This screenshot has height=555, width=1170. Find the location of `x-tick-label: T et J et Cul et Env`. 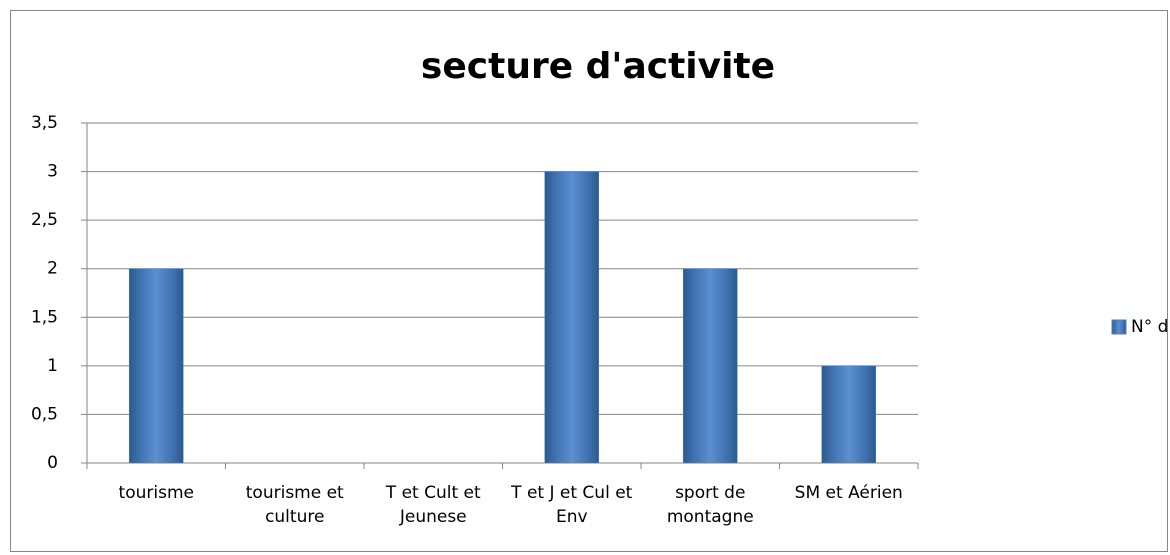

x-tick-label: T et J et Cul et Env is located at coordinates (572, 505).